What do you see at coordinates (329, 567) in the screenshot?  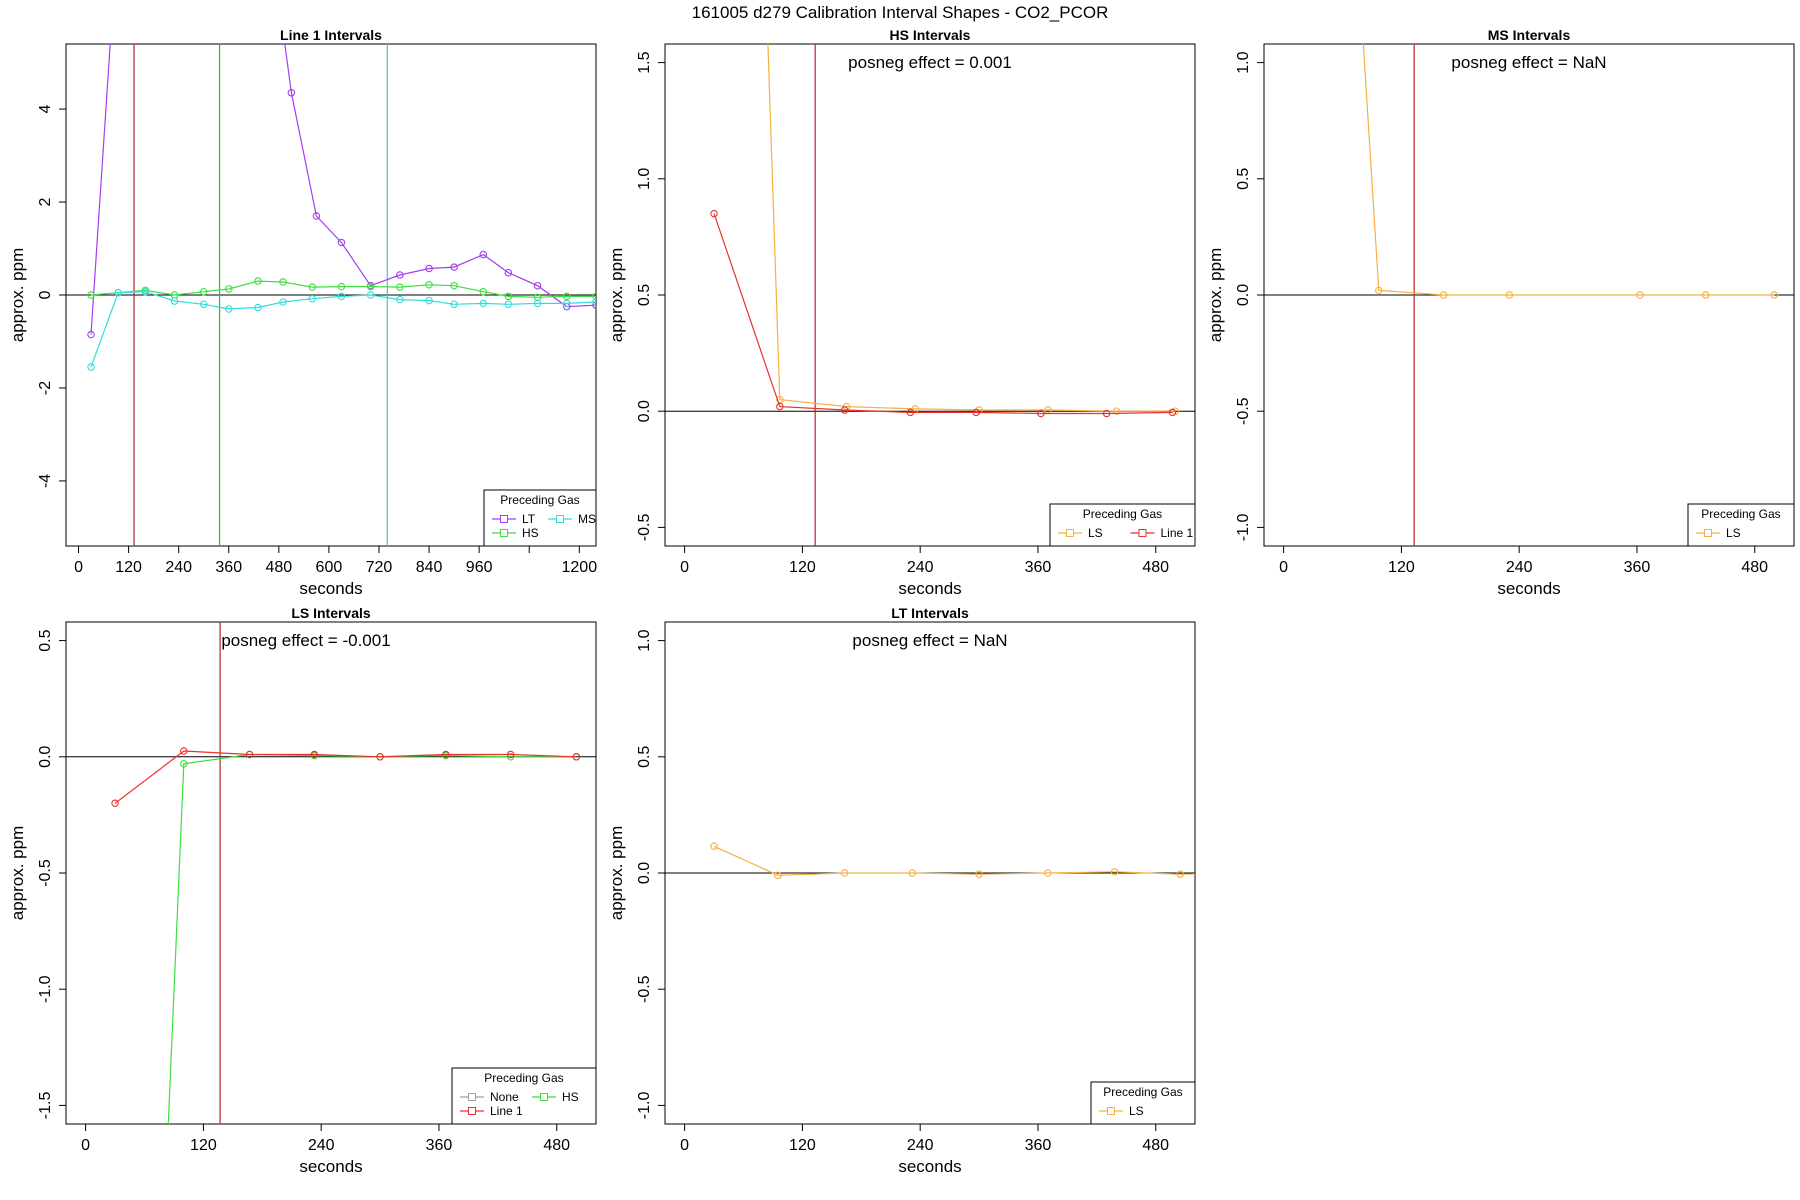 I see `x-tick-label: 600` at bounding box center [329, 567].